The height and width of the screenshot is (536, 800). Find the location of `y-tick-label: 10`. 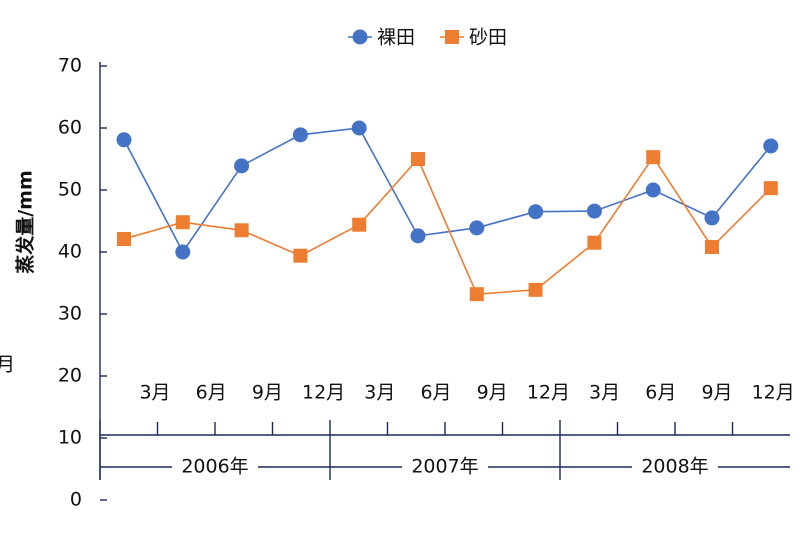

y-tick-label: 10 is located at coordinates (70, 438).